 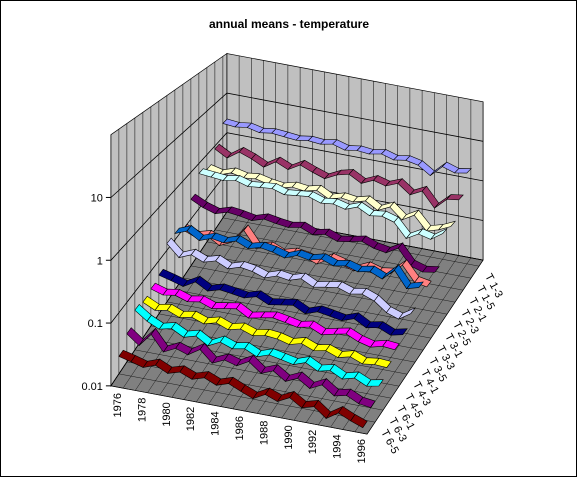 I want to click on x-tick-label: 1996, so click(x=362, y=451).